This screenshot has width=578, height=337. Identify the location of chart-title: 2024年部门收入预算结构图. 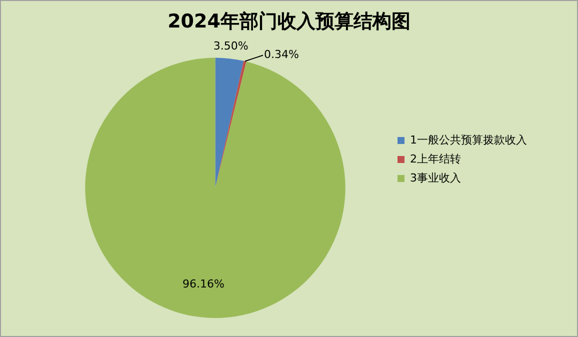
(289, 21).